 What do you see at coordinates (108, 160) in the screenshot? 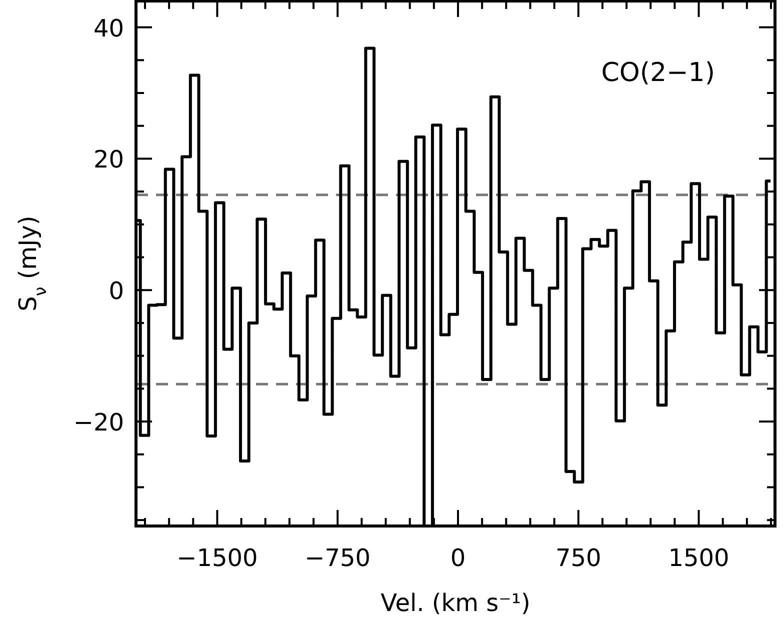
I see `y-tick-label: 20` at bounding box center [108, 160].